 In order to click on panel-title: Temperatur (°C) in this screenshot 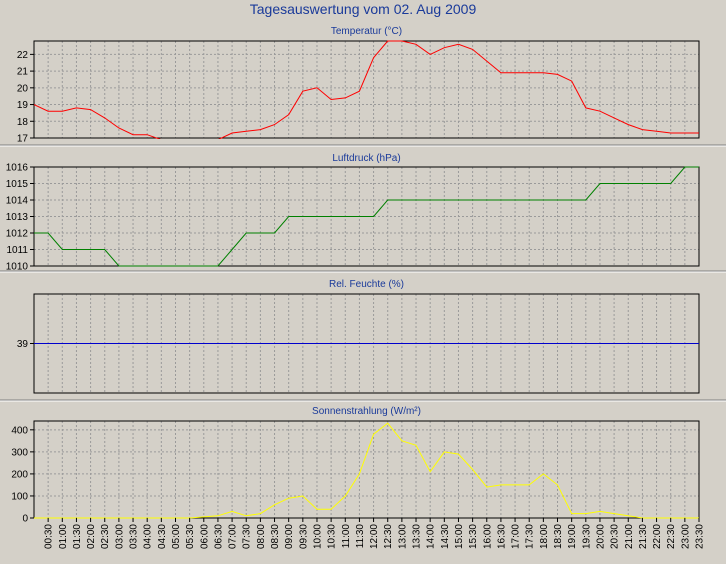, I will do `click(366, 31)`.